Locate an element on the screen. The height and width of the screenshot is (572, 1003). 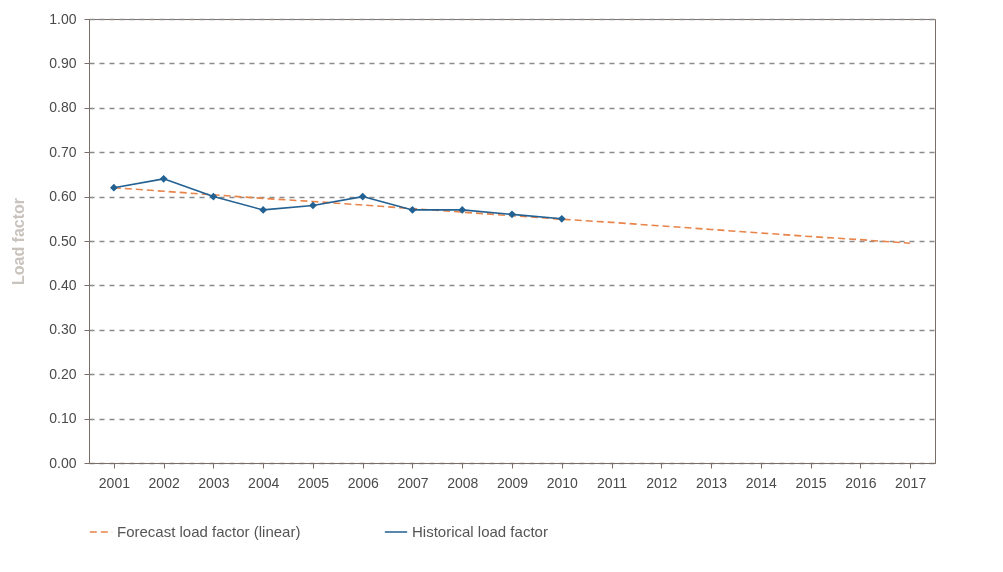
y-tick-label: 0.70 is located at coordinates (63, 151).